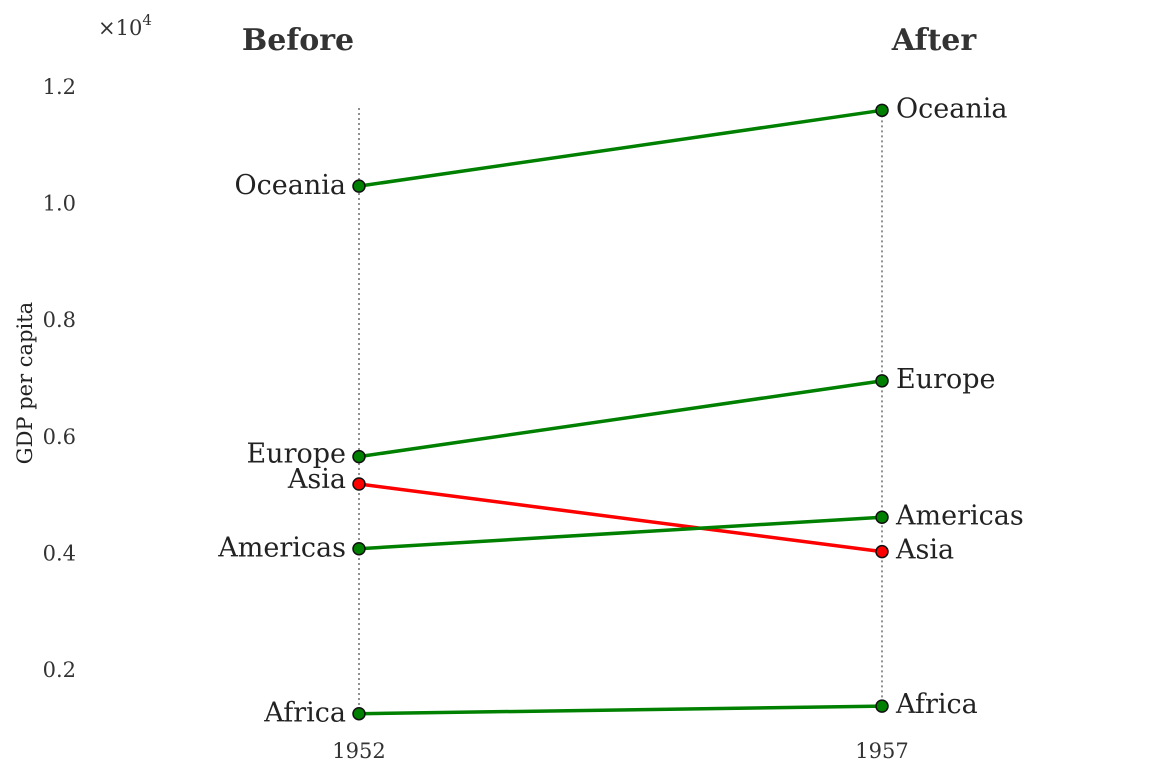  I want to click on label-left-asia: Asia, so click(316, 479).